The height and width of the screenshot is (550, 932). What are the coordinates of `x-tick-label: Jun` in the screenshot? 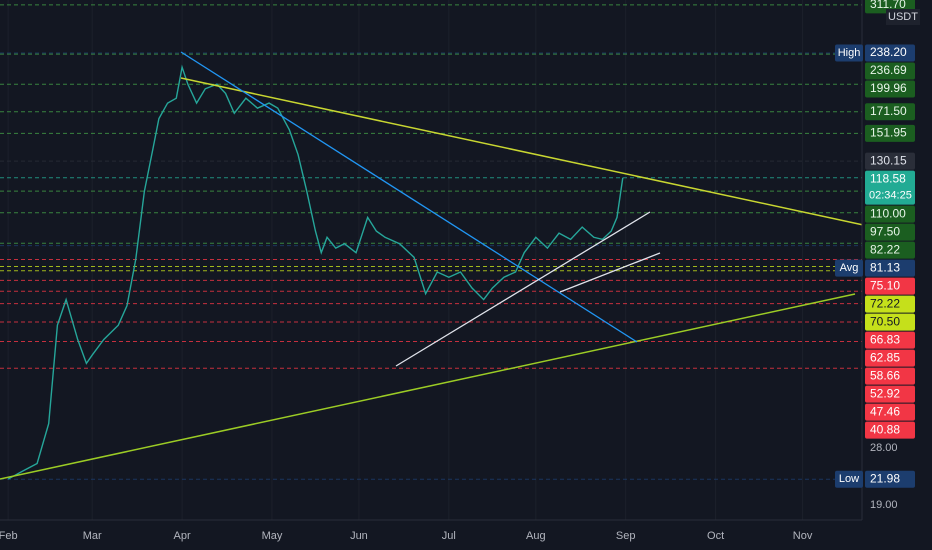 It's located at (359, 536).